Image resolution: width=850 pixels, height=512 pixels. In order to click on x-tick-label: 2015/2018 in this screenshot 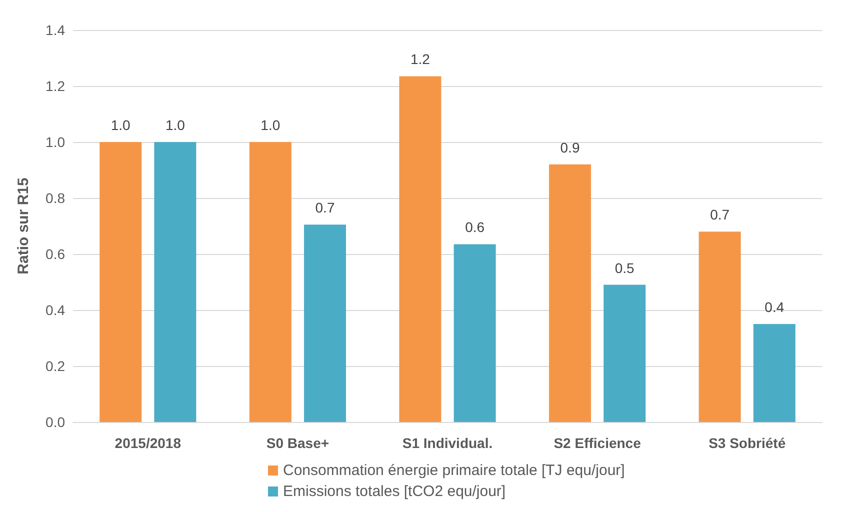, I will do `click(148, 443)`.